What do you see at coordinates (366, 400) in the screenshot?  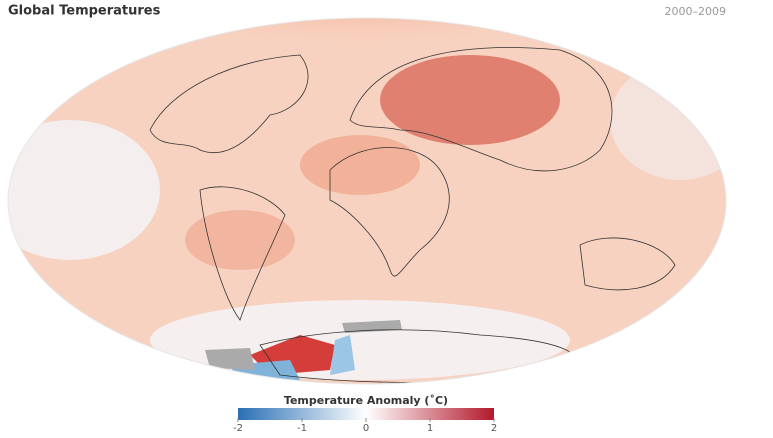 I see `legend-title: Temperature Anomaly (˚C)` at bounding box center [366, 400].